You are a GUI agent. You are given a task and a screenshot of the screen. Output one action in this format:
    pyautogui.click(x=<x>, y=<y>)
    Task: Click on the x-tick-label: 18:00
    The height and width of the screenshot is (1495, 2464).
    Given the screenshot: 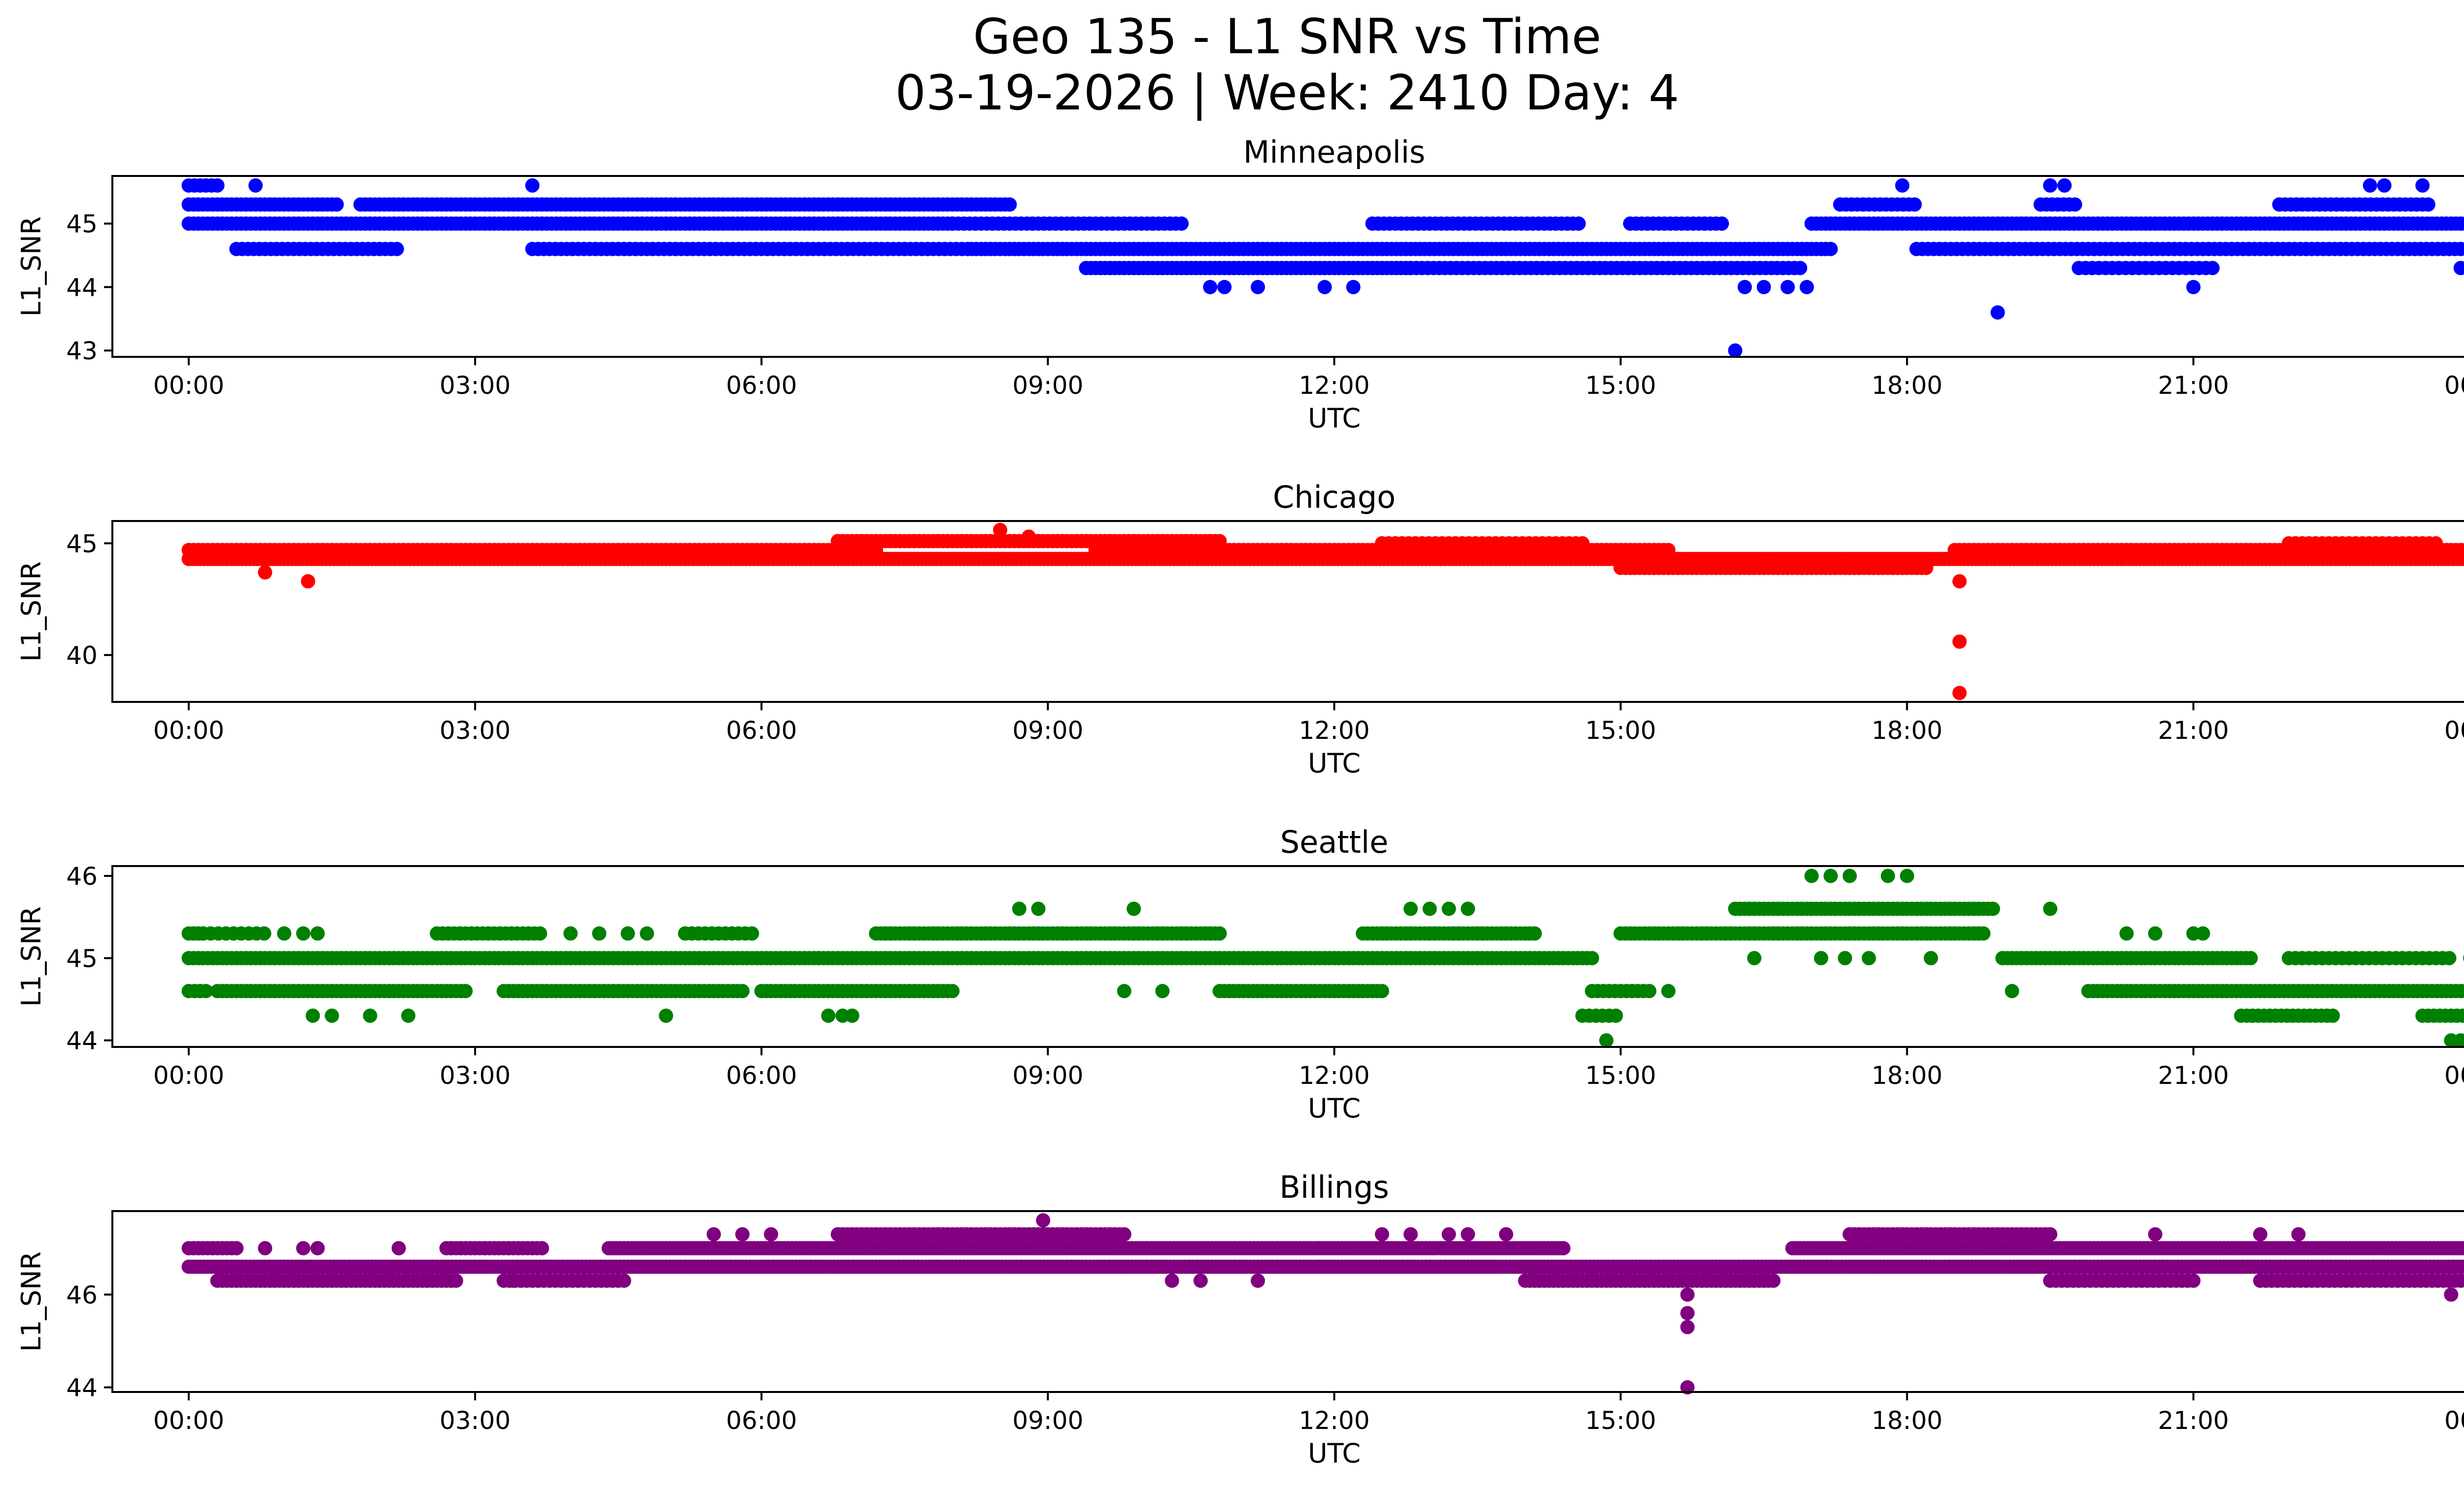 What is the action you would take?
    pyautogui.click(x=1907, y=385)
    